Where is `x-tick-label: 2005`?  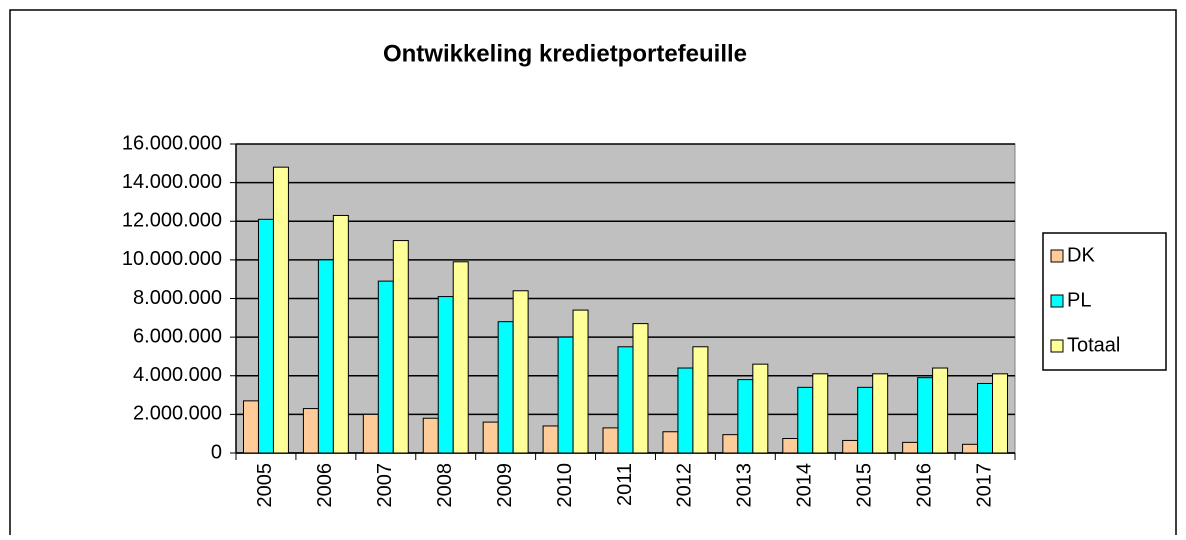 x-tick-label: 2005 is located at coordinates (265, 485).